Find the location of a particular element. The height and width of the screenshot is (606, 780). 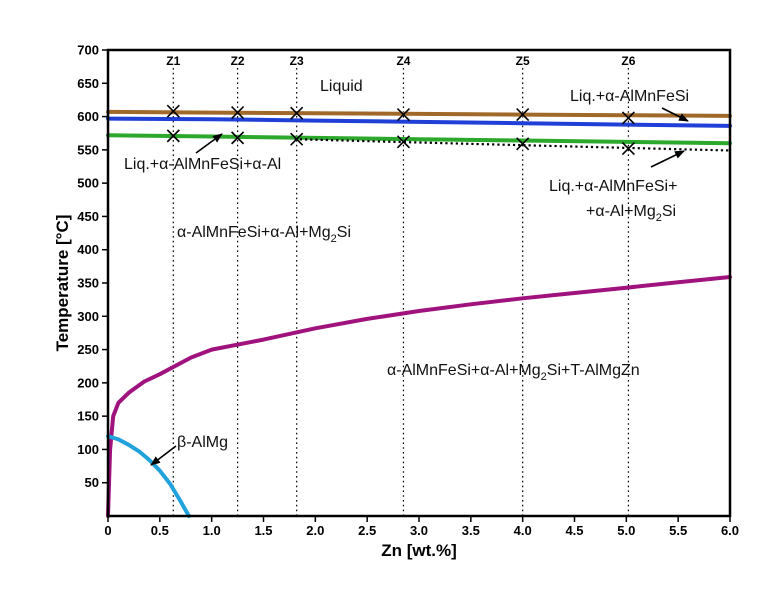

x-tick-label: 5.5 is located at coordinates (678, 530).